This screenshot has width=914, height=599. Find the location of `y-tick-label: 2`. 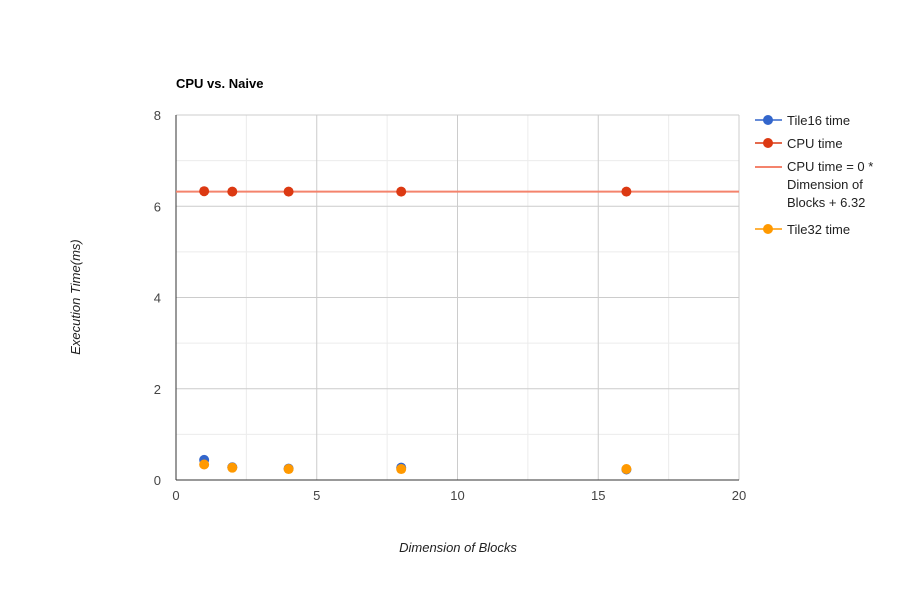

y-tick-label: 2 is located at coordinates (157, 389).